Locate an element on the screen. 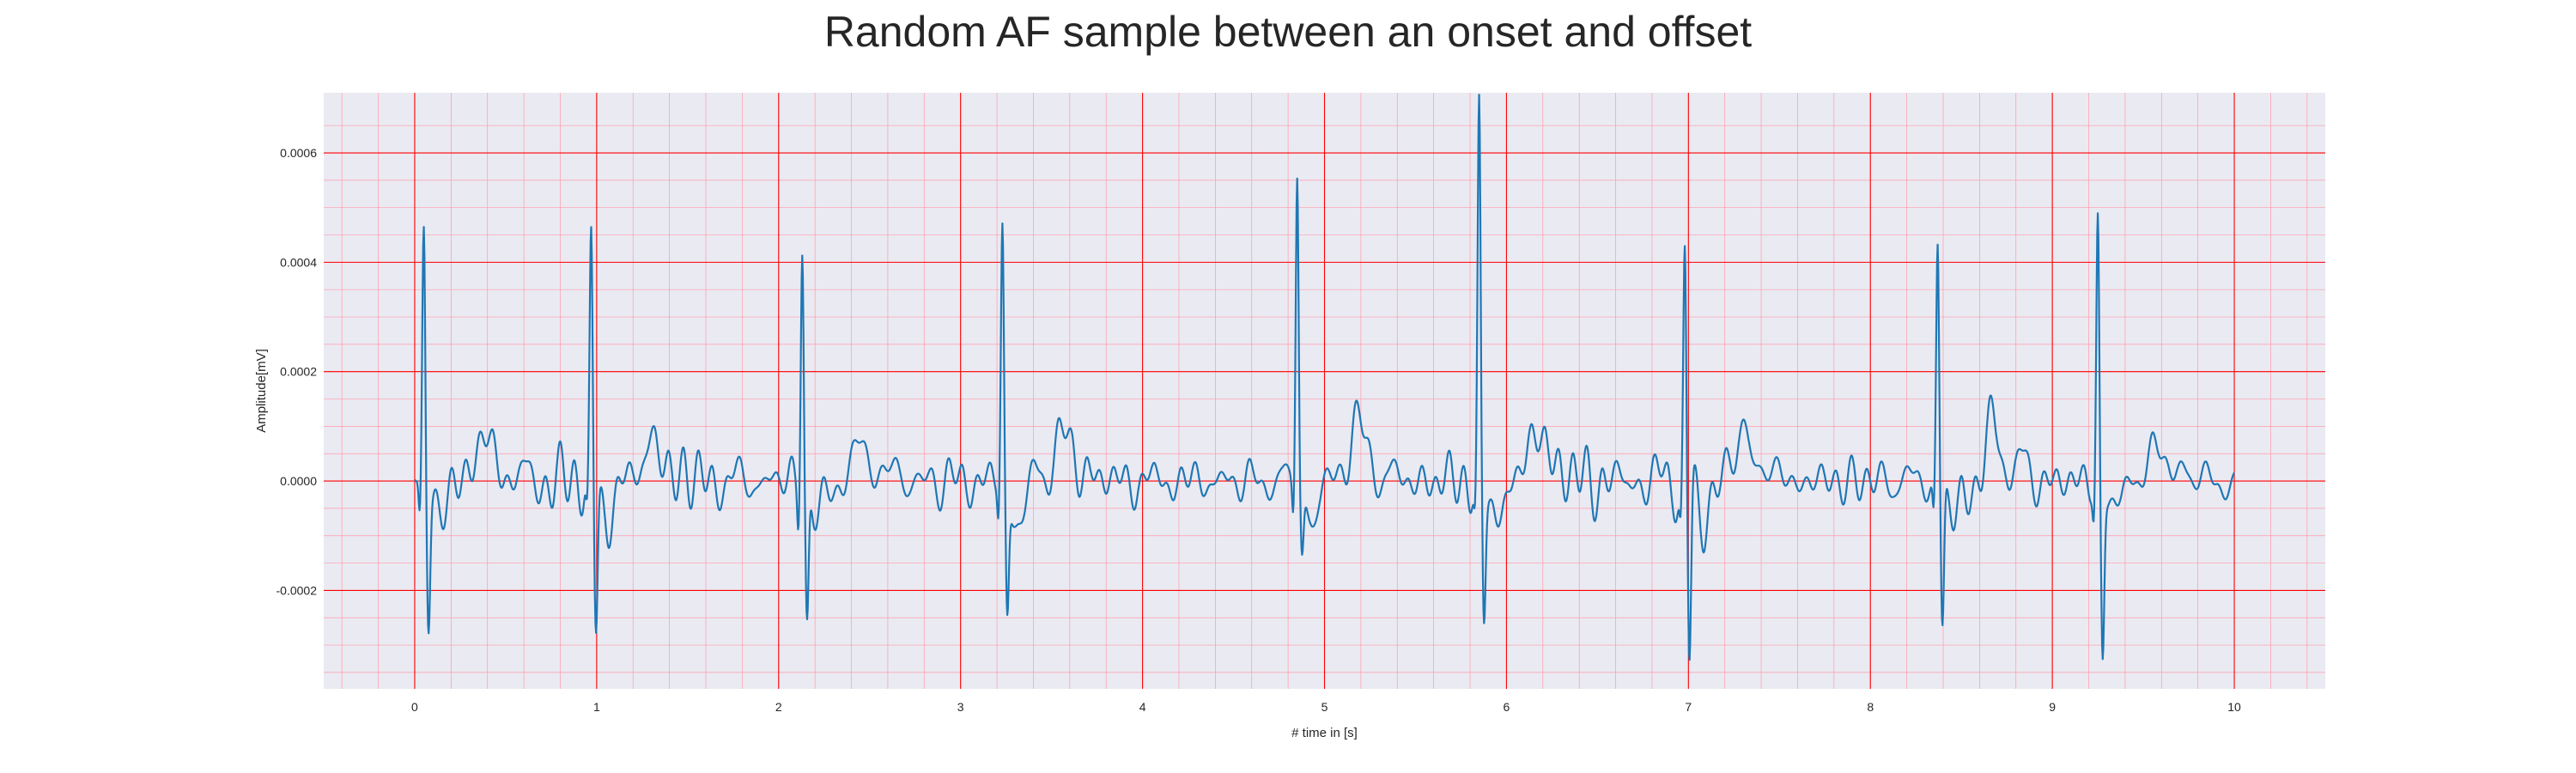 This screenshot has width=2576, height=773. y-axis-ticks: -0.0002 0.0000 0.0002 0.0004 0.0006 is located at coordinates (297, 371).